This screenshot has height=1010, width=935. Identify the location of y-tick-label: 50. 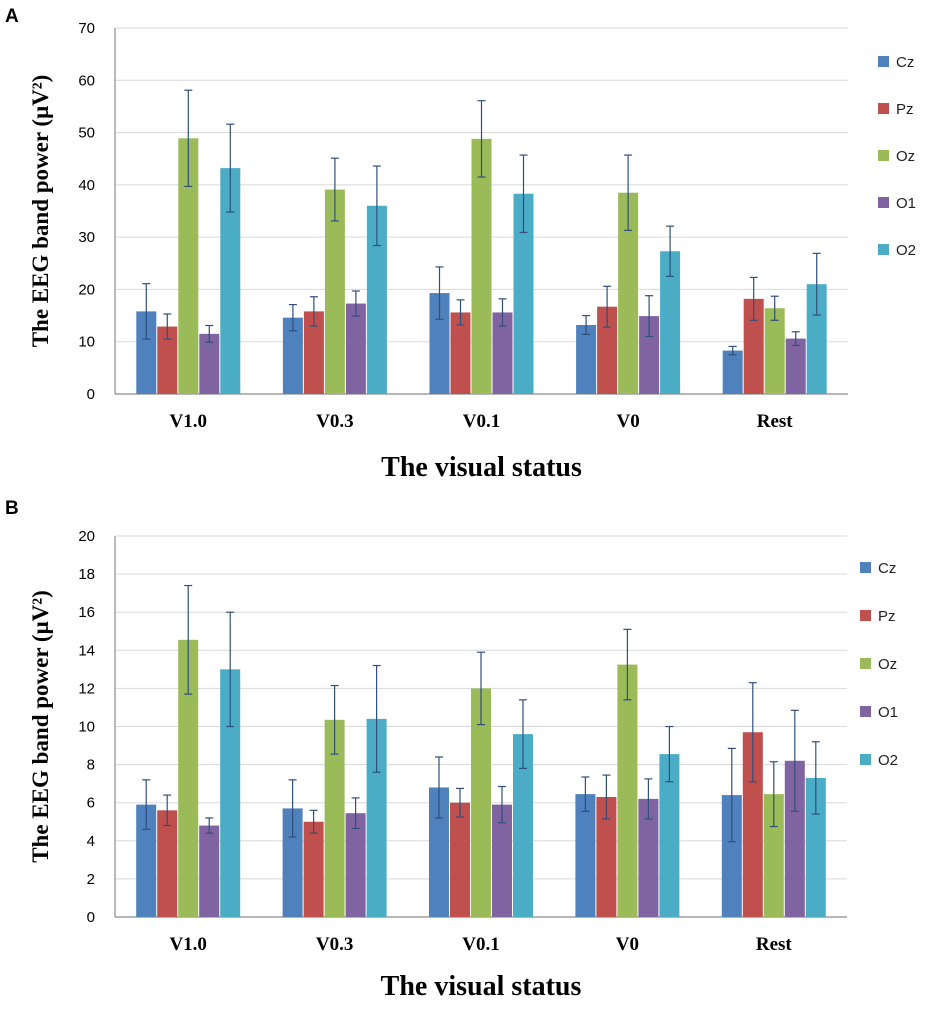
(86, 133).